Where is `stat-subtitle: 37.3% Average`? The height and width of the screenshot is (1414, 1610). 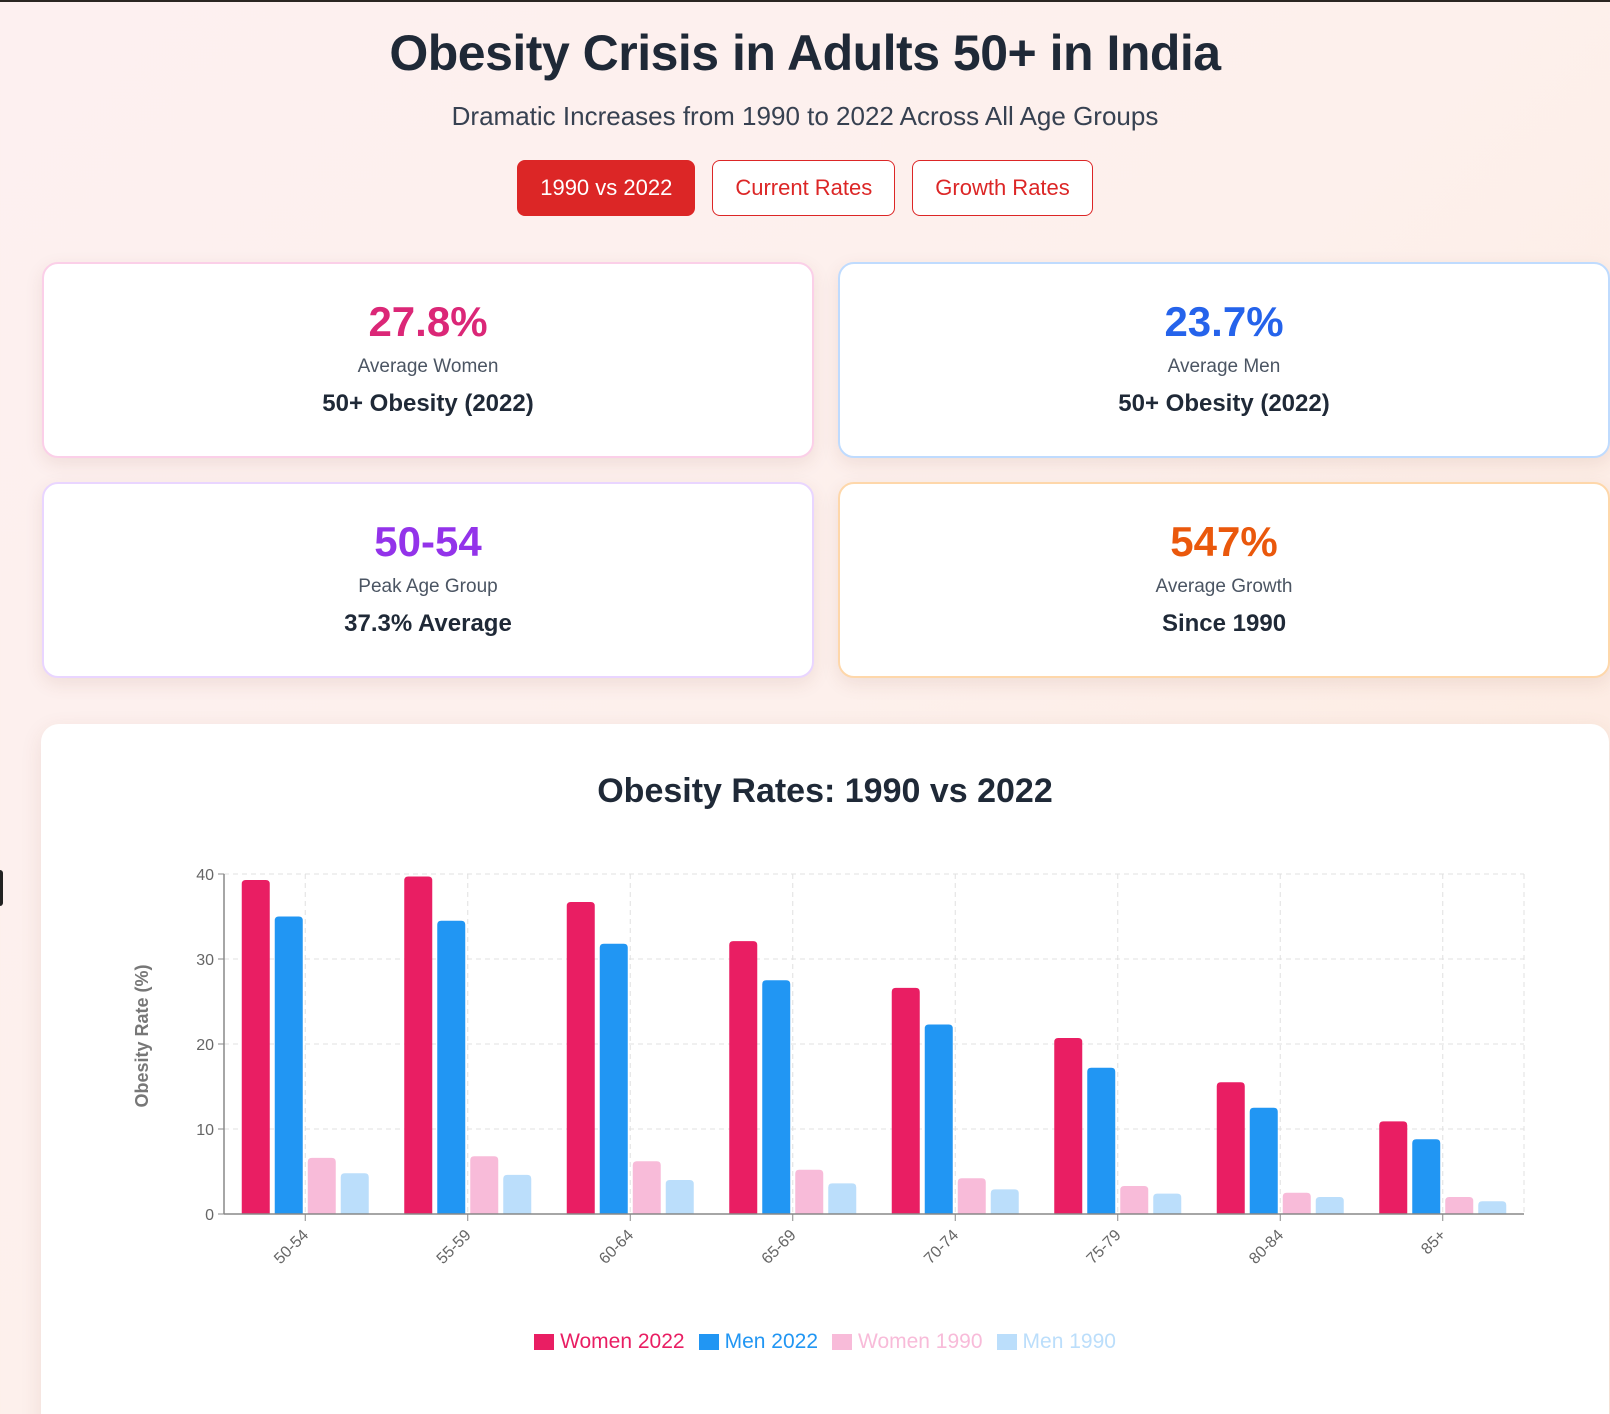
stat-subtitle: 37.3% Average is located at coordinates (428, 623).